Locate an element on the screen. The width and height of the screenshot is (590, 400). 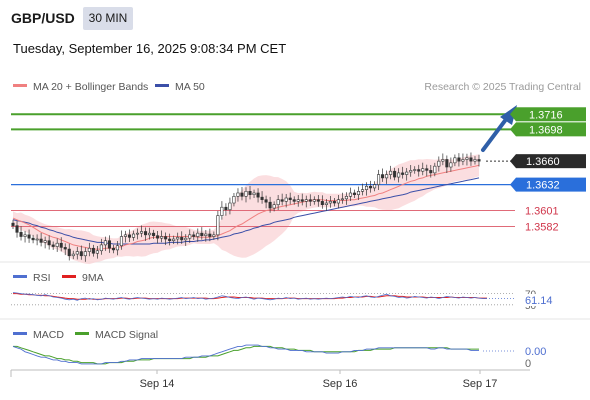
rsi-legend: RSI 9MA is located at coordinates (58, 278).